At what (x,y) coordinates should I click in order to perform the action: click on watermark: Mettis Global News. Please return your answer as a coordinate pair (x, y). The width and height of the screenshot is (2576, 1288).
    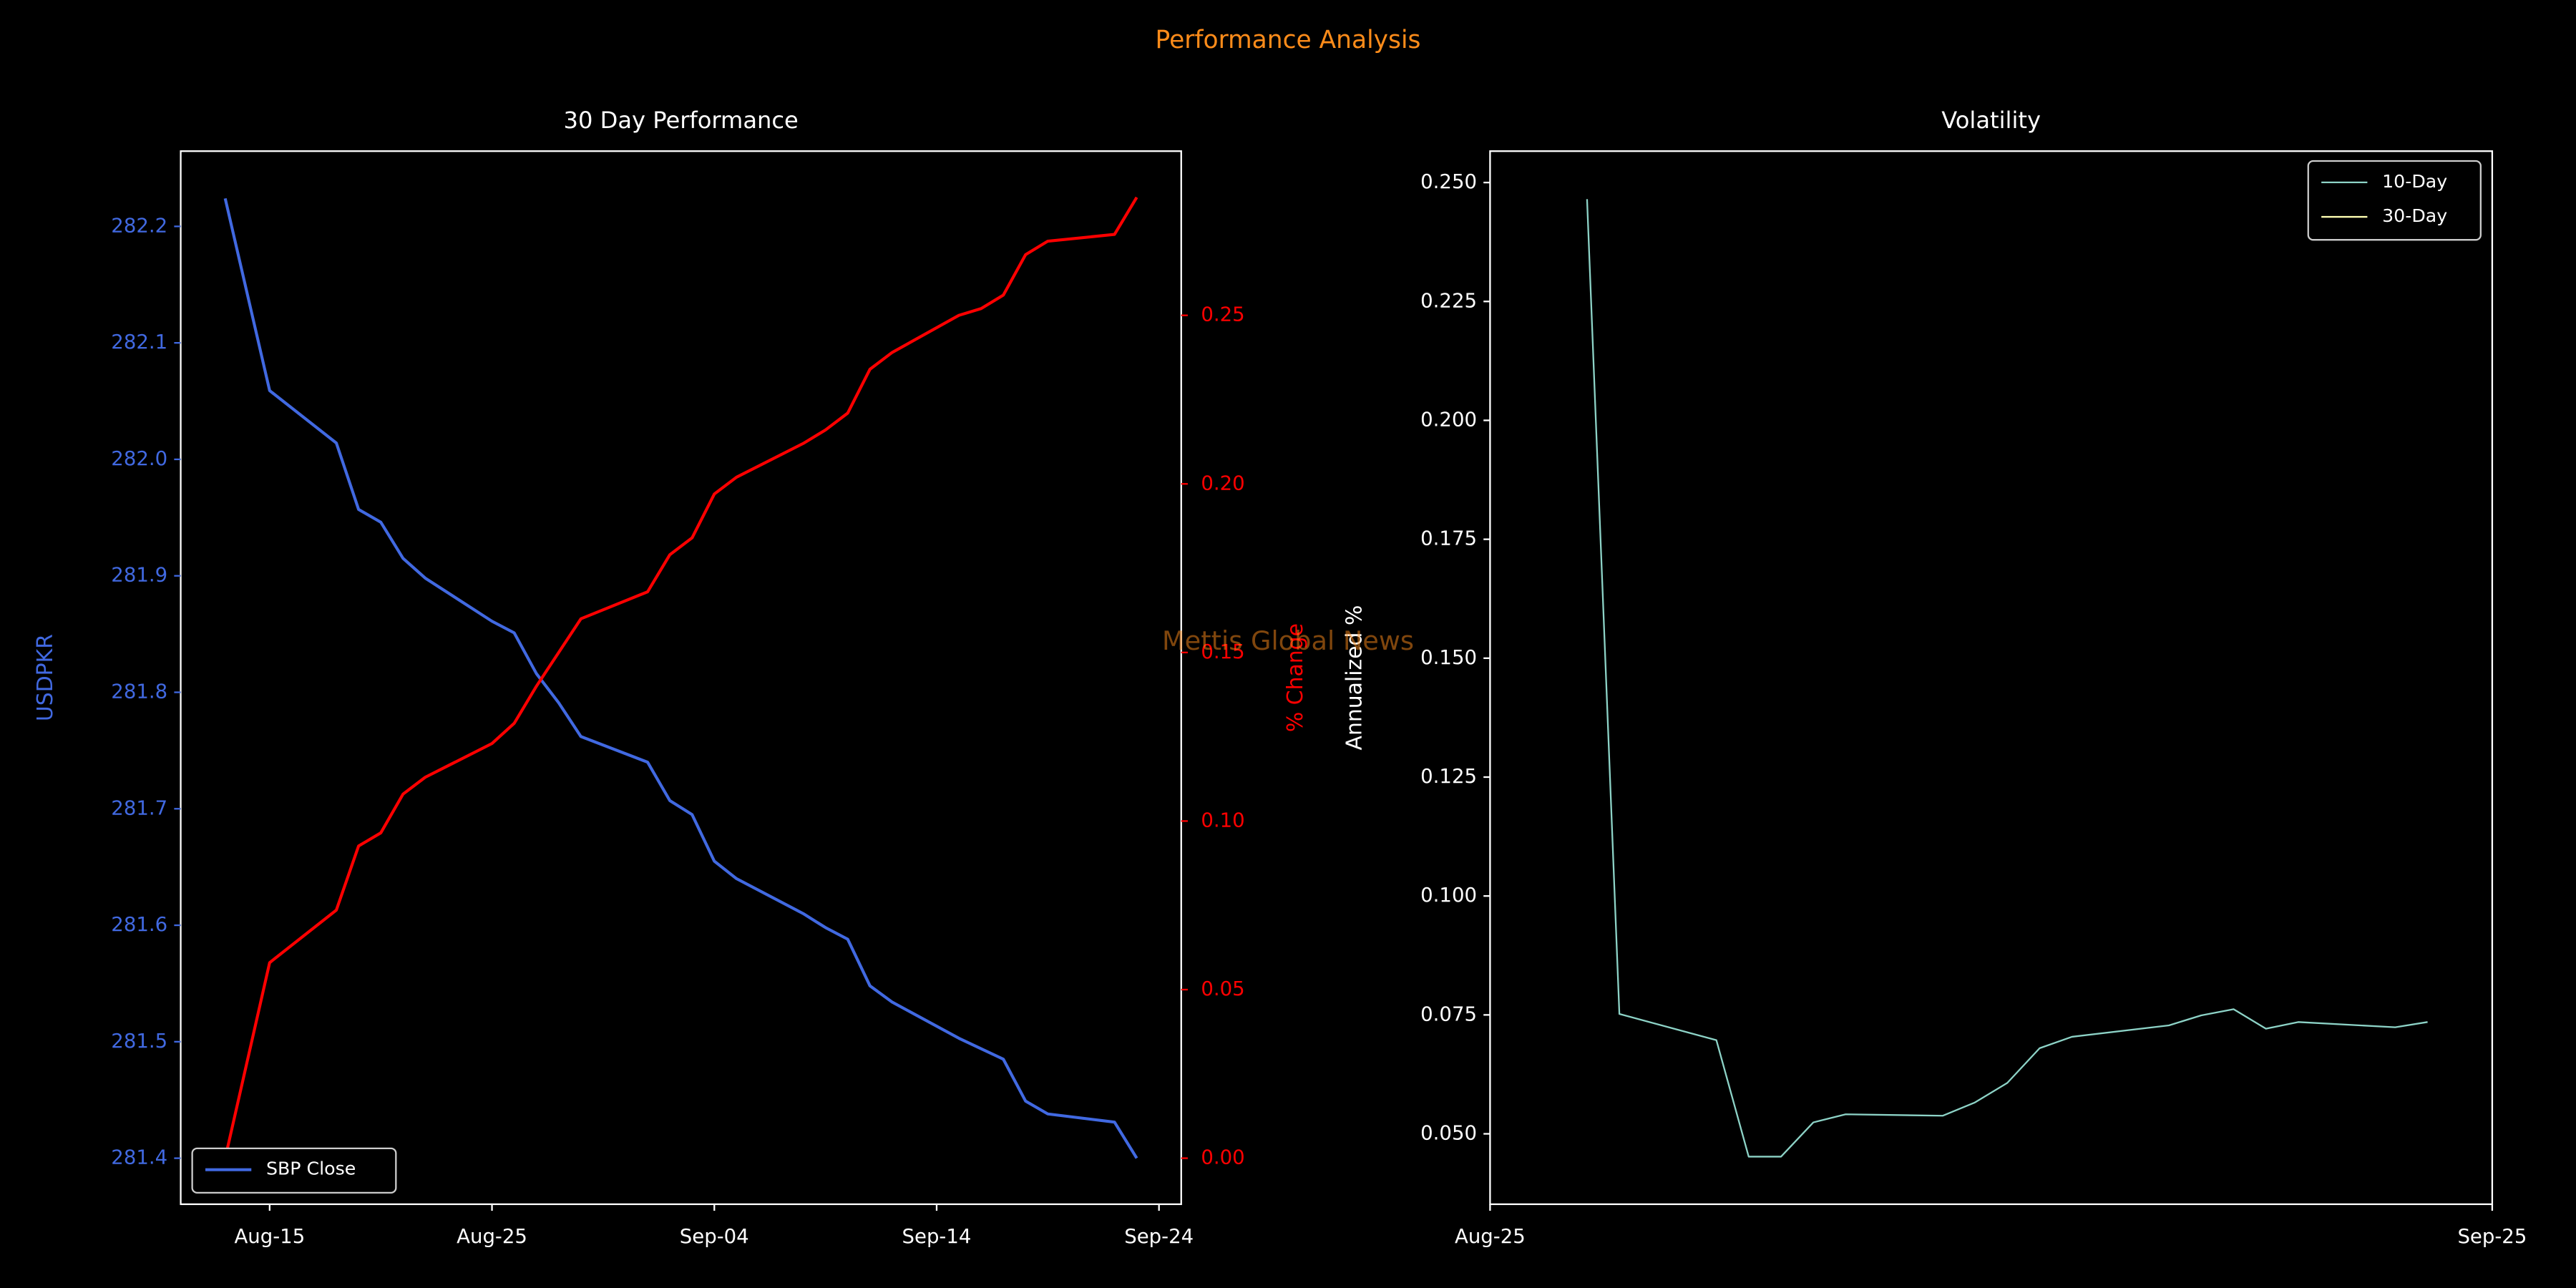
    Looking at the image, I should click on (1288, 640).